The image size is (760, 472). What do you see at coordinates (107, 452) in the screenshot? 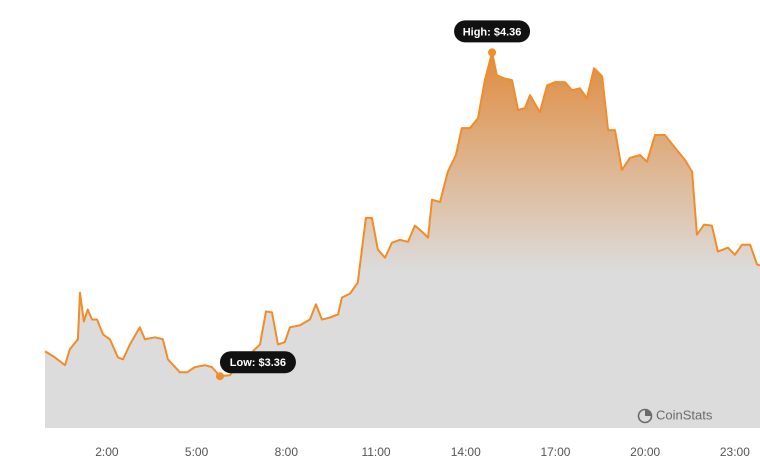
I see `x-tick-label: 2:00` at bounding box center [107, 452].